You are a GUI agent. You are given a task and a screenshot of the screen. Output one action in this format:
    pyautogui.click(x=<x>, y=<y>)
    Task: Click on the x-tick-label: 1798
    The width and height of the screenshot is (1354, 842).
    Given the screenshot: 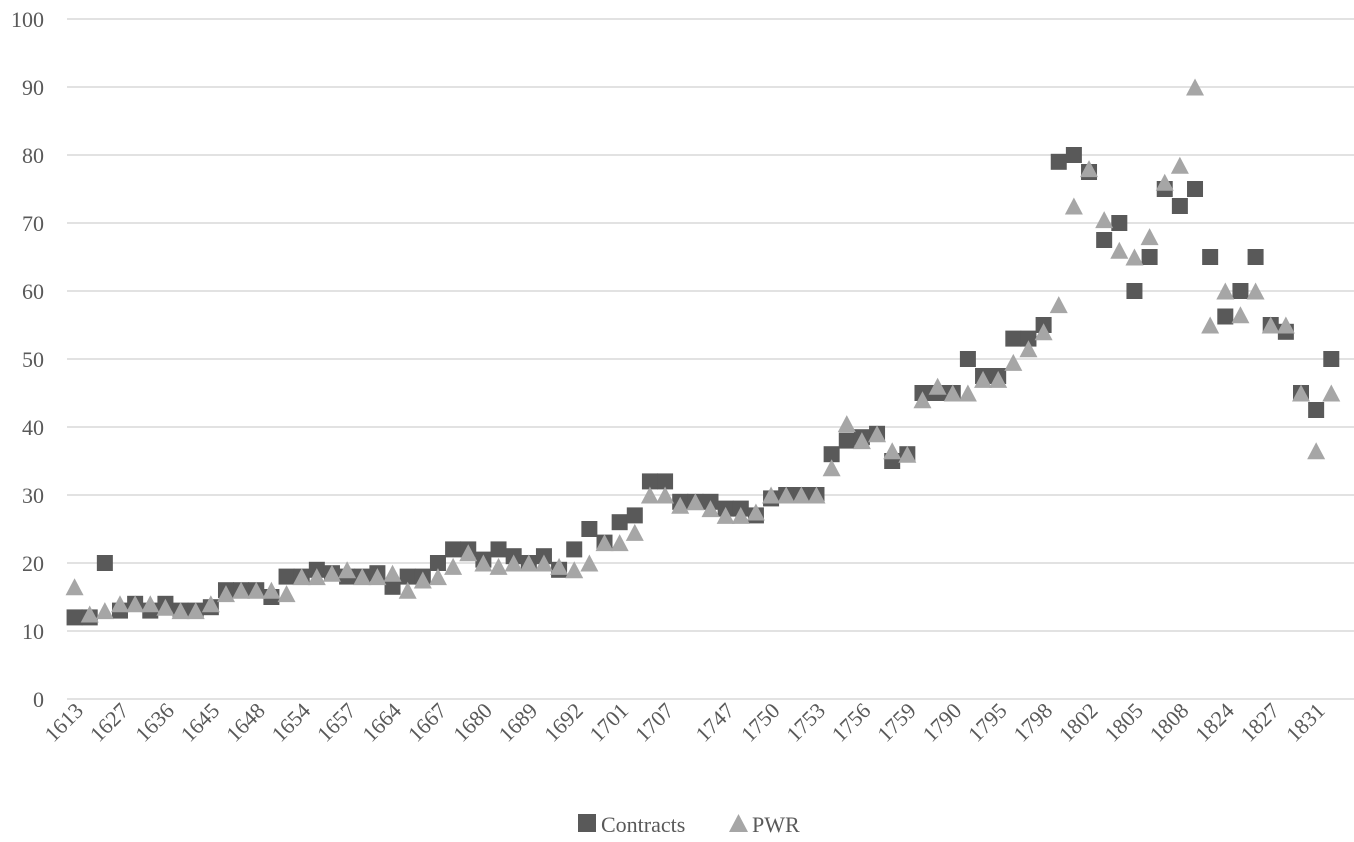 What is the action you would take?
    pyautogui.click(x=1032, y=722)
    